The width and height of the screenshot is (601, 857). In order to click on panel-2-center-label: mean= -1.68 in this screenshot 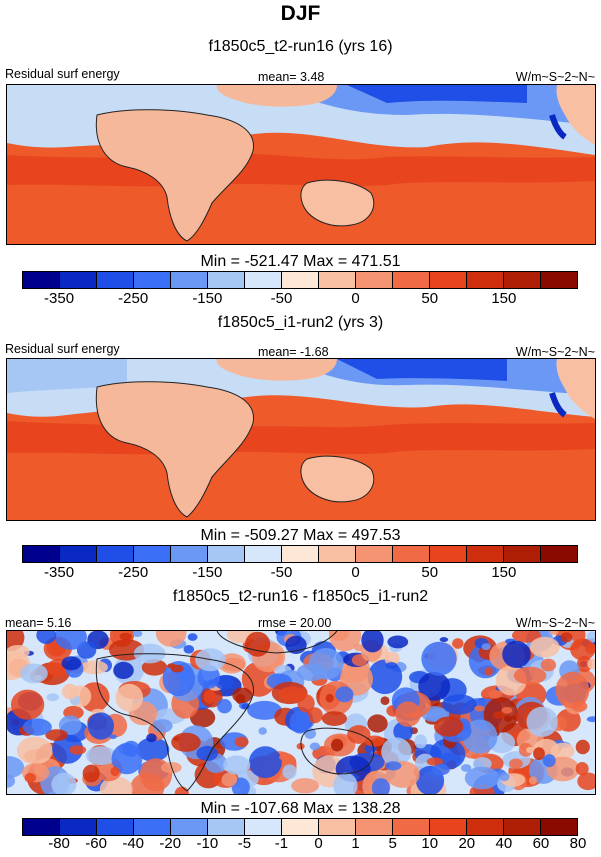, I will do `click(293, 352)`.